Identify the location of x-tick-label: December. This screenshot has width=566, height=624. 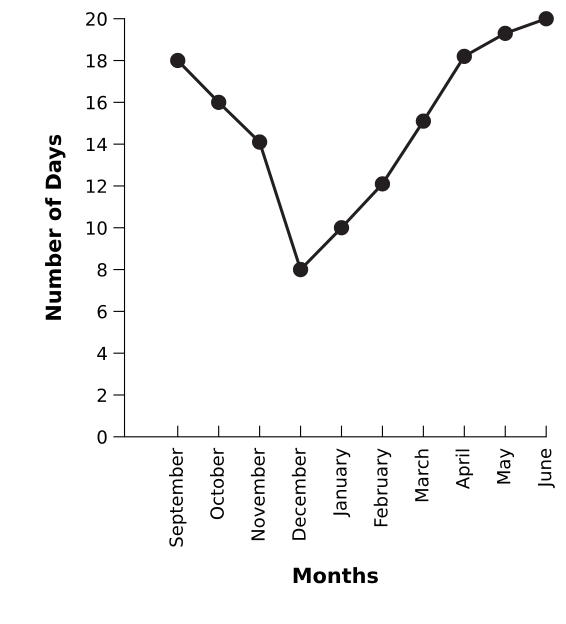
(299, 494).